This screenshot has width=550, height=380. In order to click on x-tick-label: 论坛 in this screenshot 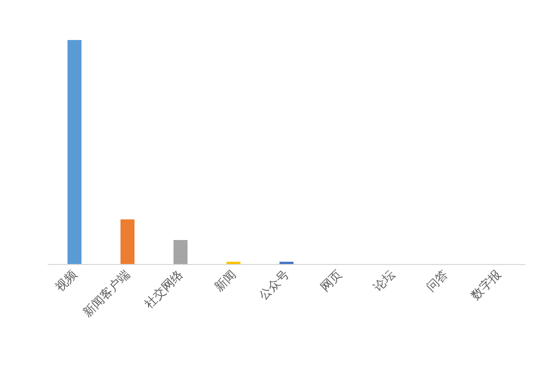, I will do `click(384, 280)`.